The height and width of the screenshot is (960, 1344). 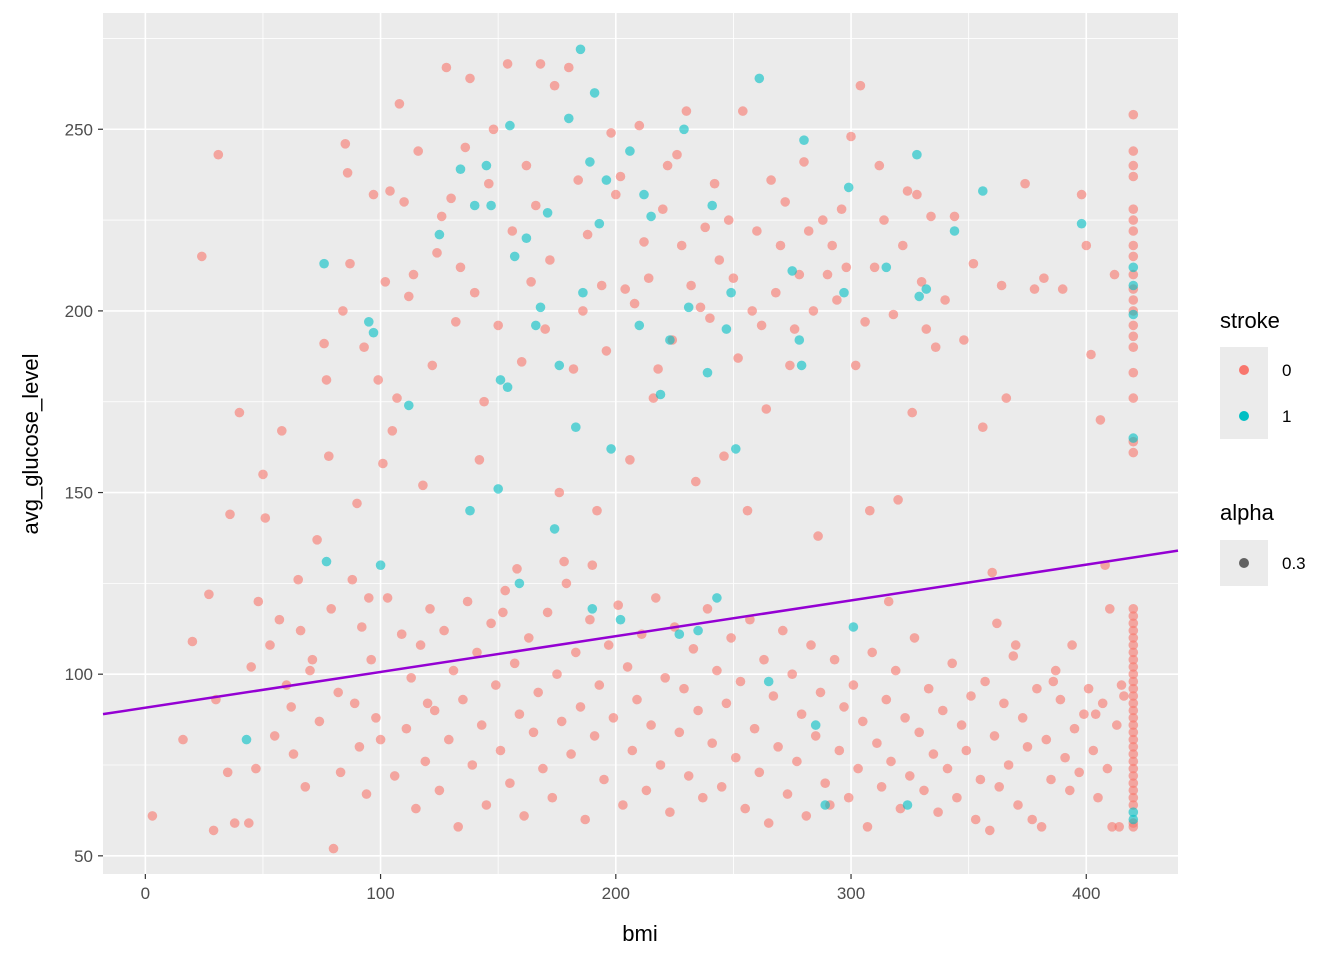 I want to click on y-tick-label: 100, so click(x=79, y=674).